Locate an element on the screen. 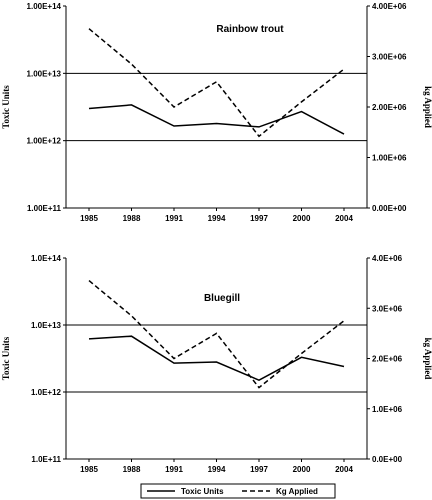 The height and width of the screenshot is (500, 432). panel1-left-tick-label-0: 1.00E+11 is located at coordinates (44, 208).